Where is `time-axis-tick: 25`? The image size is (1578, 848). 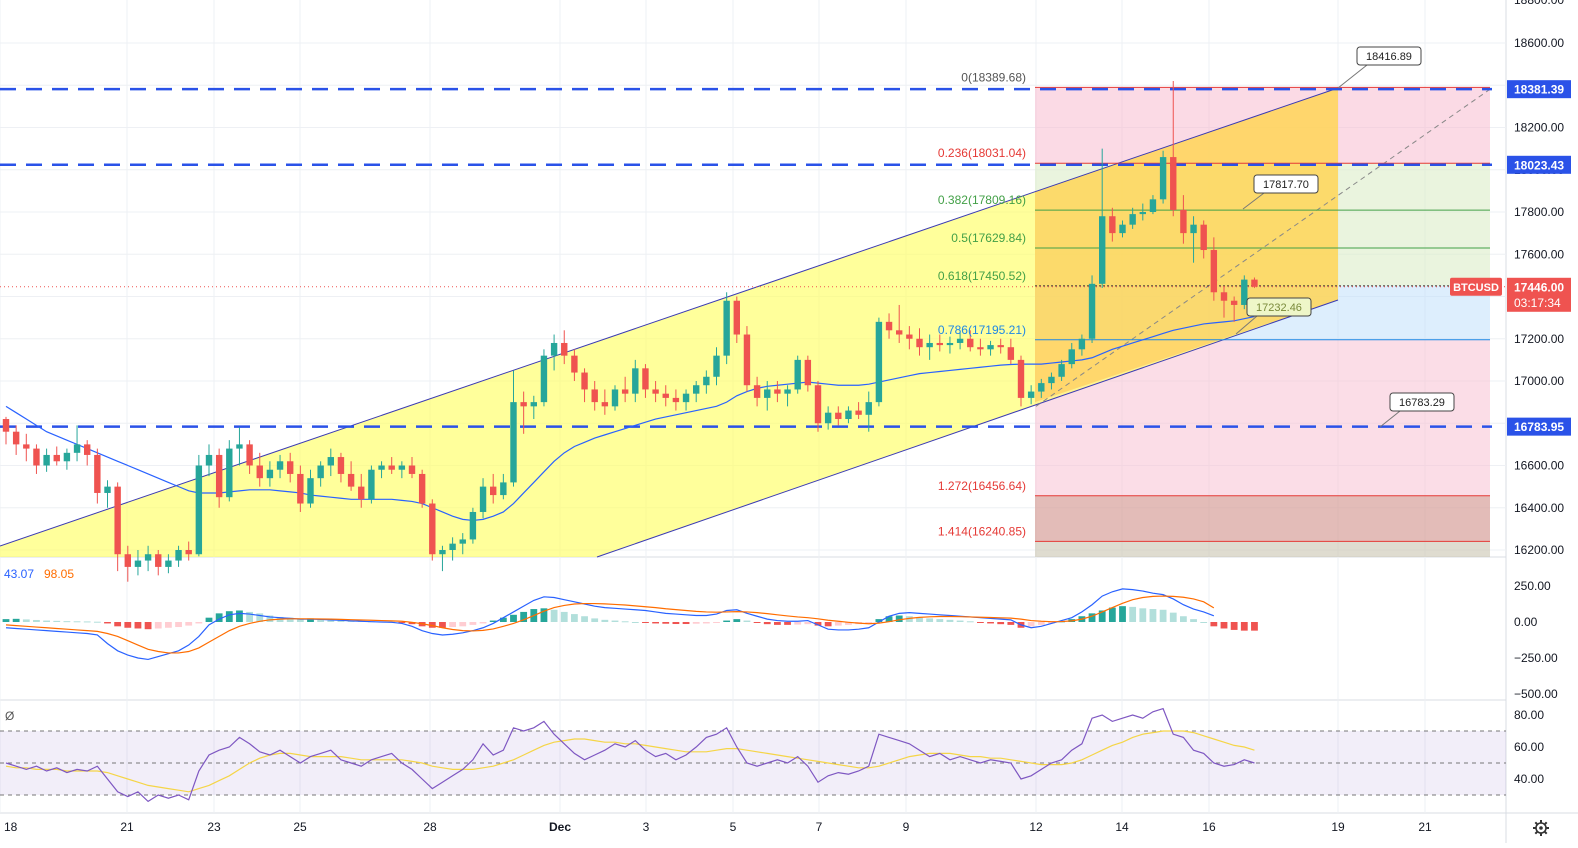 time-axis-tick: 25 is located at coordinates (300, 827).